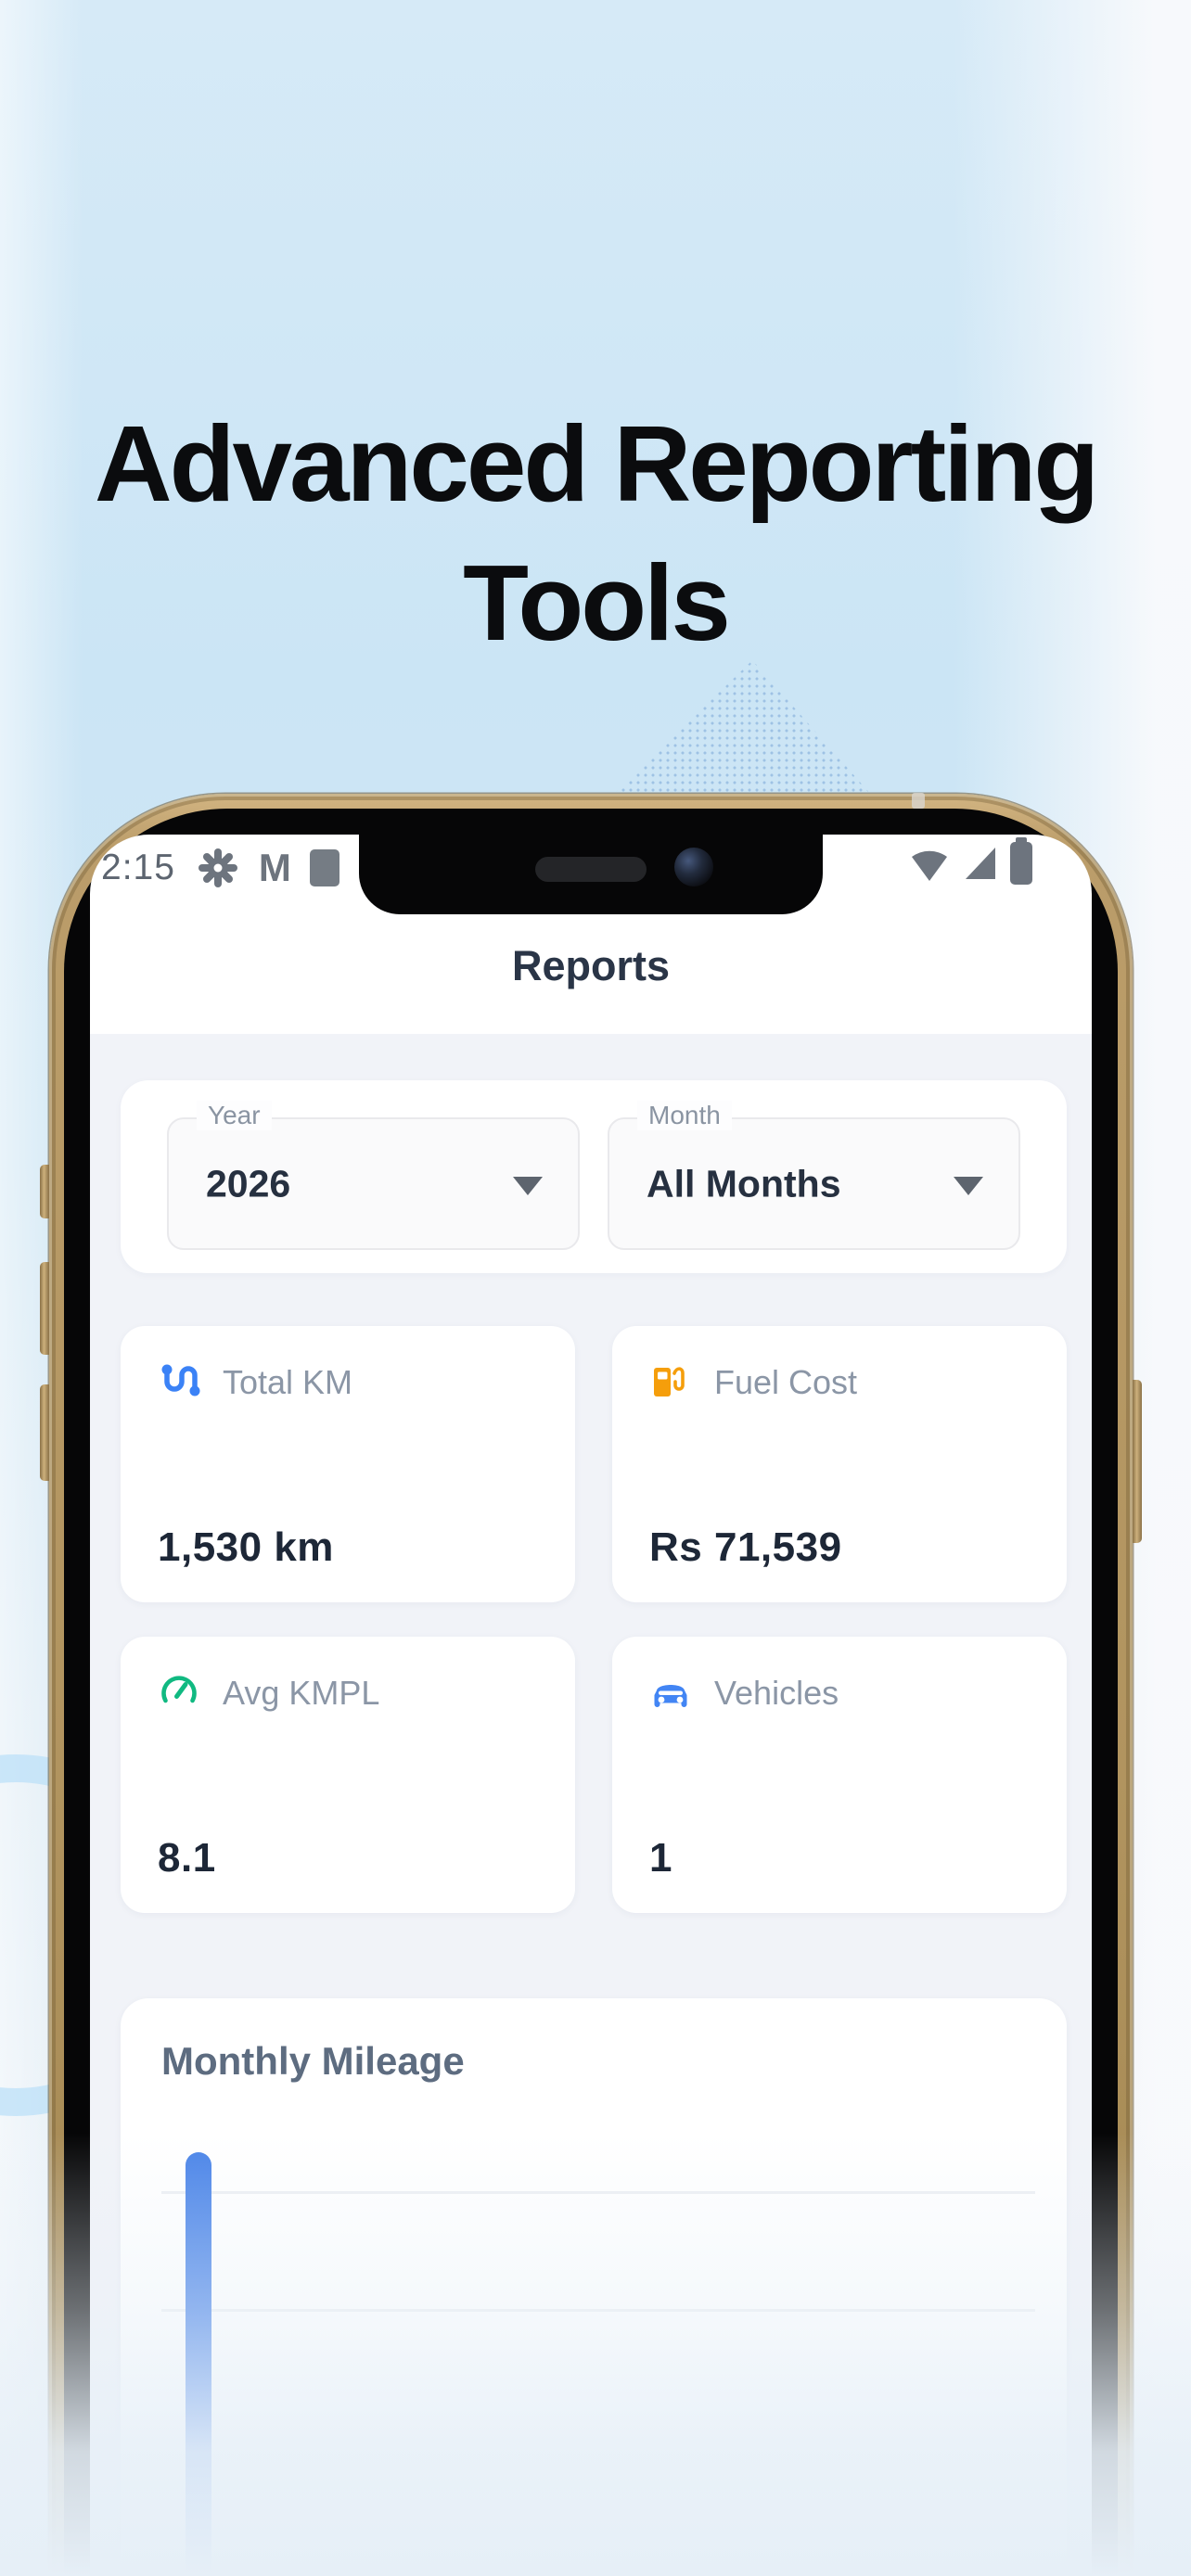  I want to click on stat-head: Total KM, so click(348, 1383).